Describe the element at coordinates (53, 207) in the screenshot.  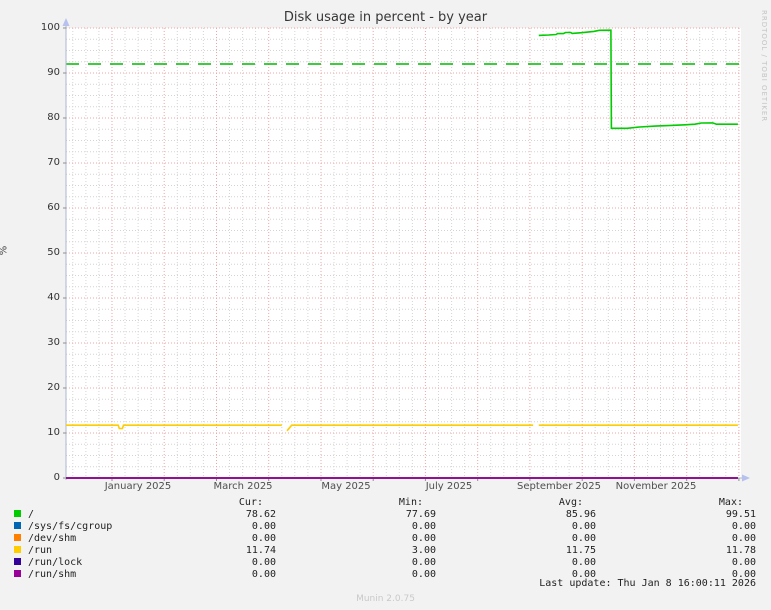
I see `y-tick-label: 60` at that location.